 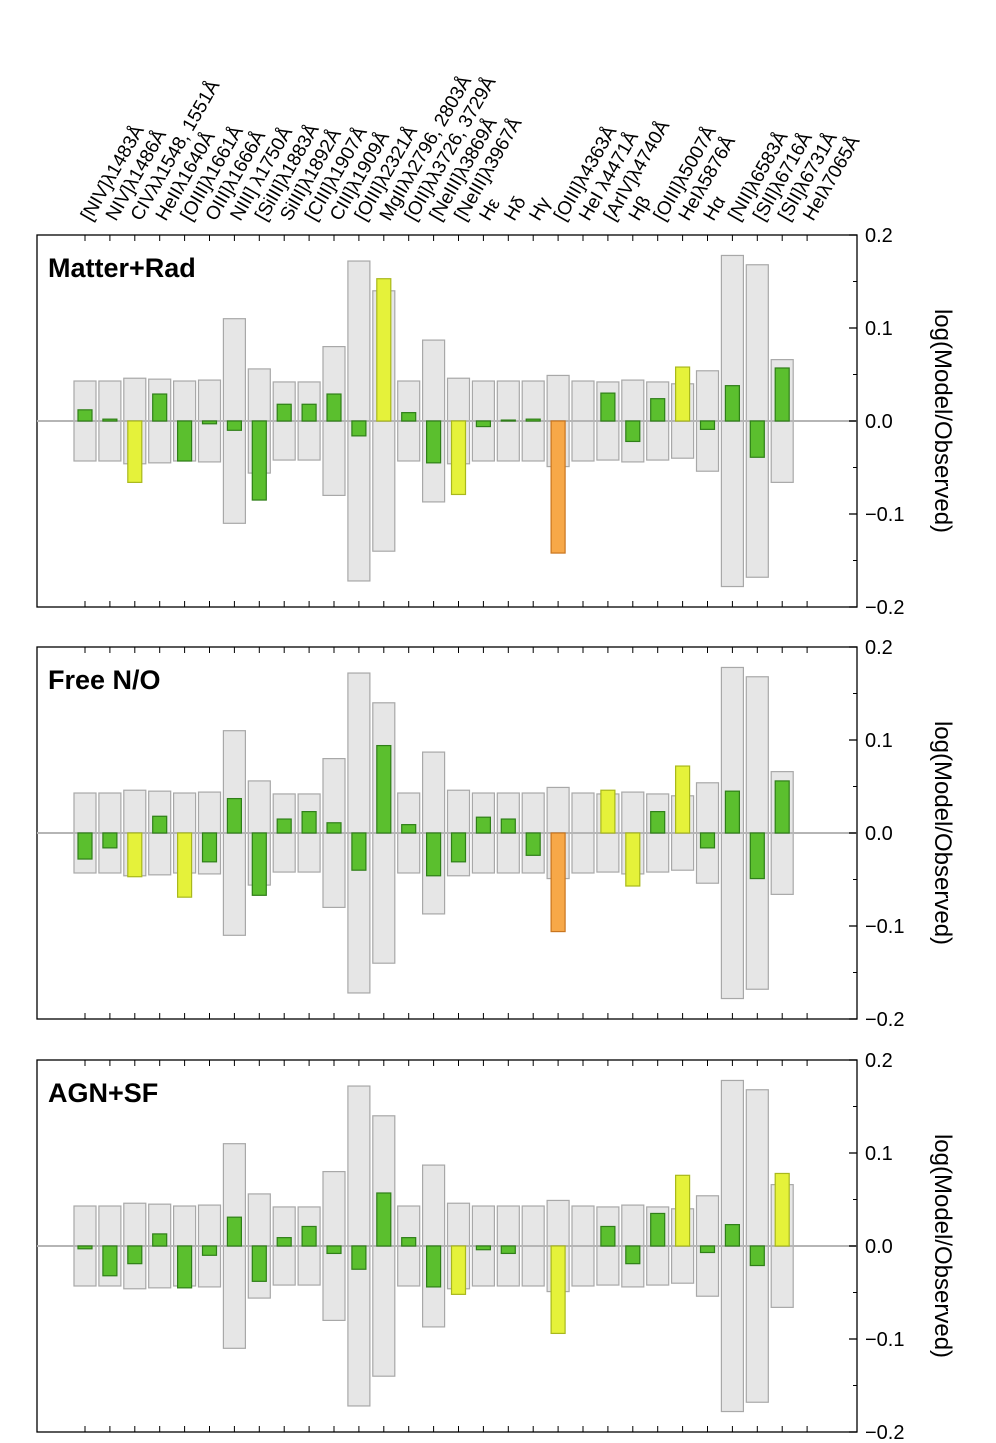 I want to click on line-label: Hδ, so click(x=515, y=209).